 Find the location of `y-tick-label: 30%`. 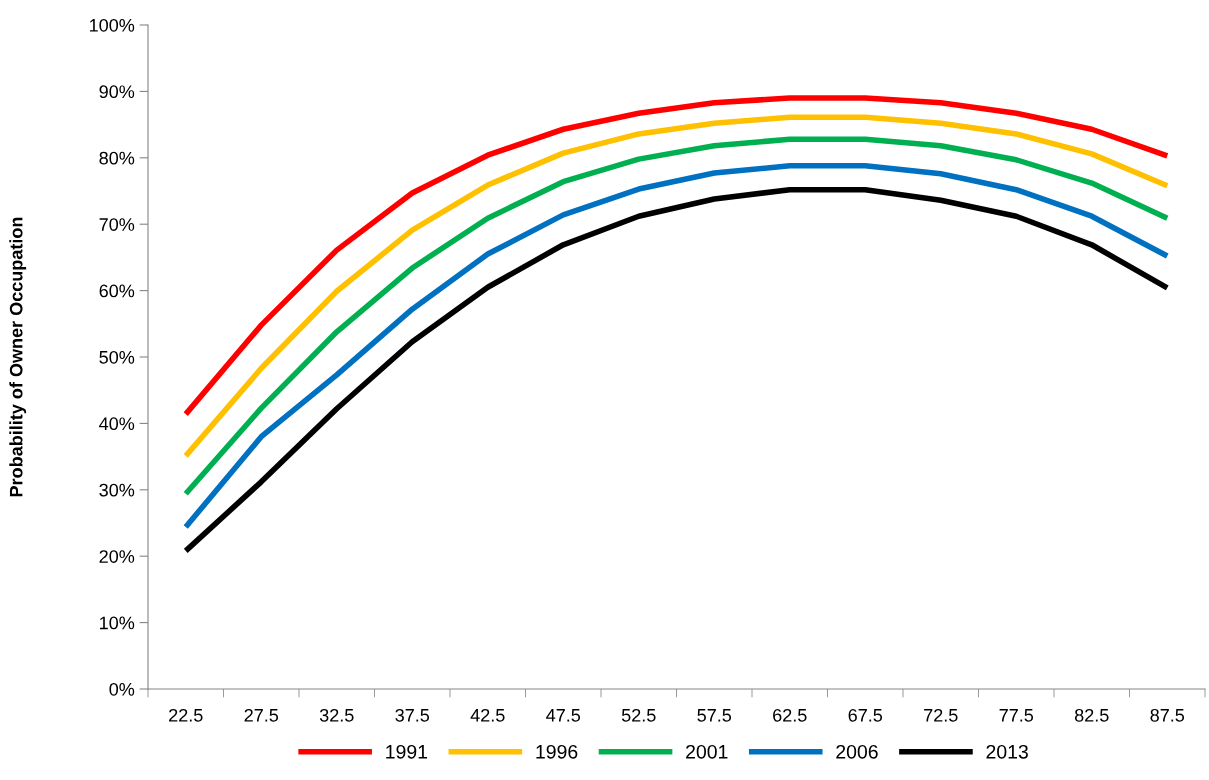

y-tick-label: 30% is located at coordinates (117, 490).